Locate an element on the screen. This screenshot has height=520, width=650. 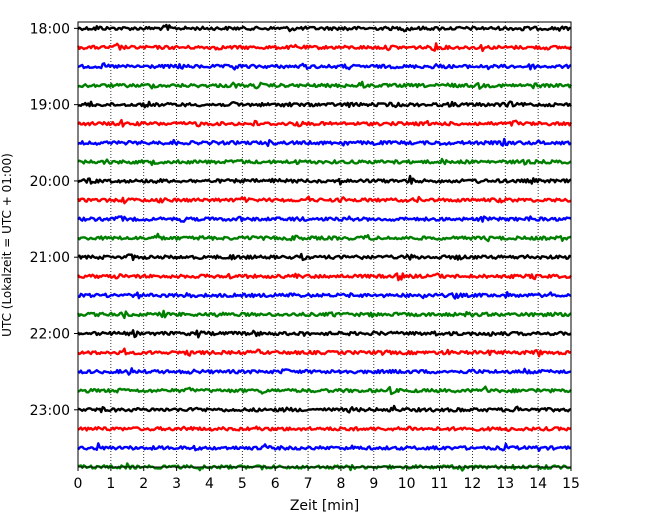
x-tick-label: 1 is located at coordinates (110, 484).